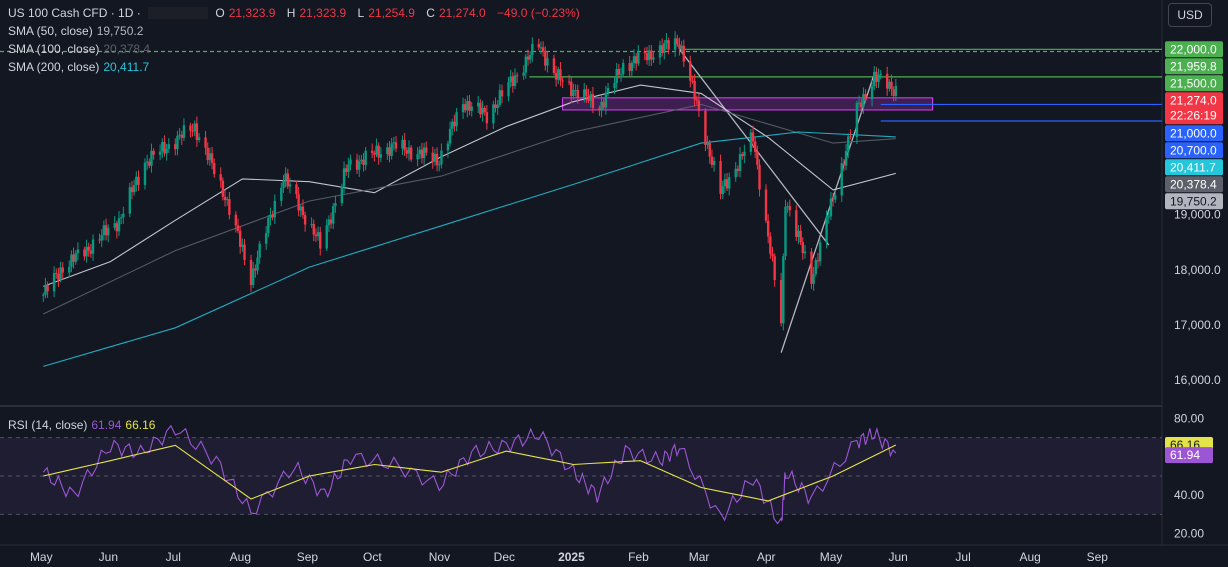  I want to click on sma100-legend: SMA (100, close) 20,378.4, so click(79, 49).